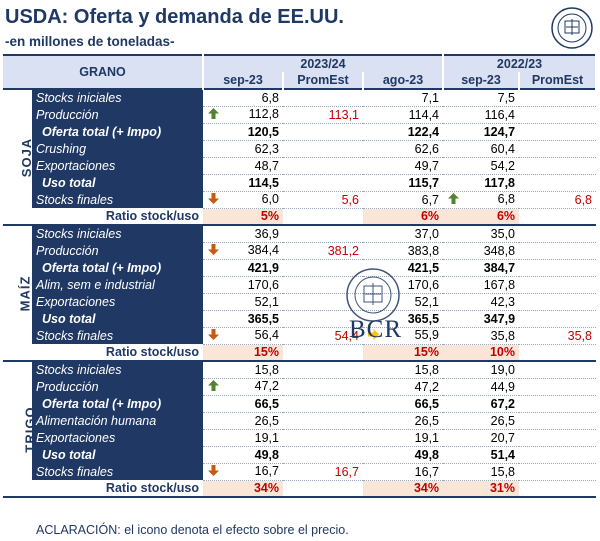 The width and height of the screenshot is (600, 541). What do you see at coordinates (503, 471) in the screenshot?
I see `cell-value: 15,8` at bounding box center [503, 471].